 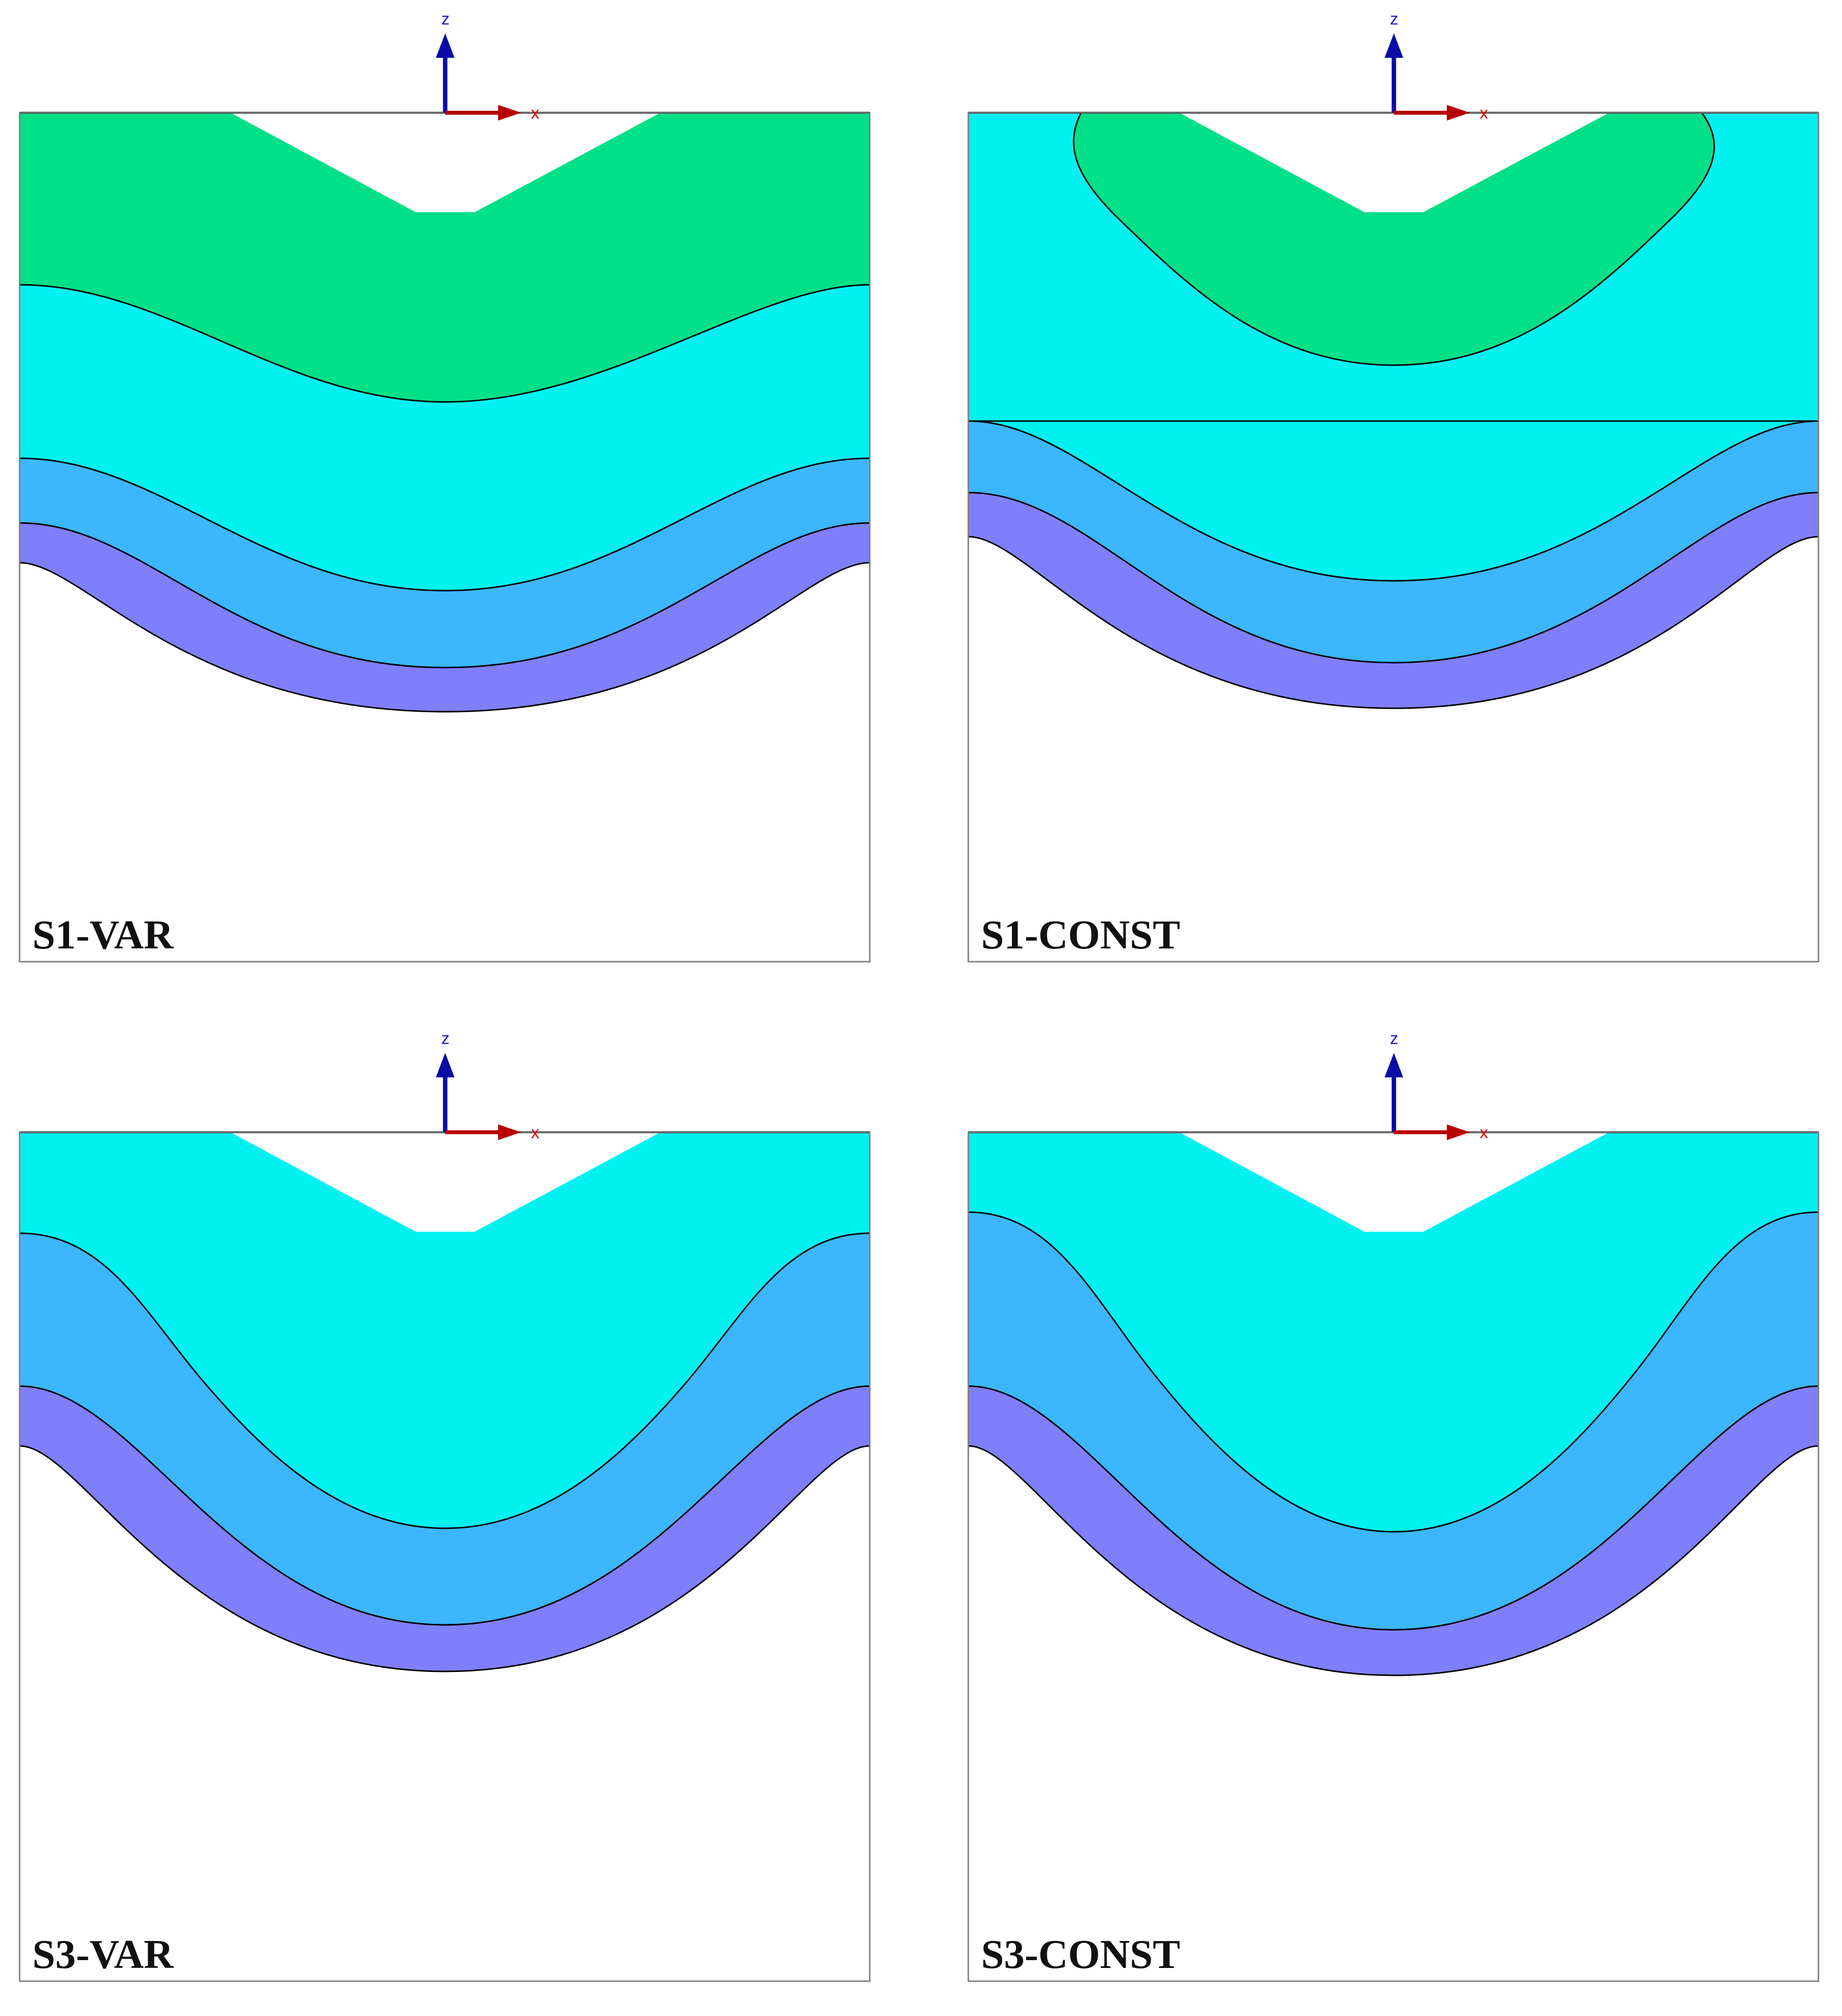 I want to click on panel-label: S3-CONST, so click(x=1080, y=1954).